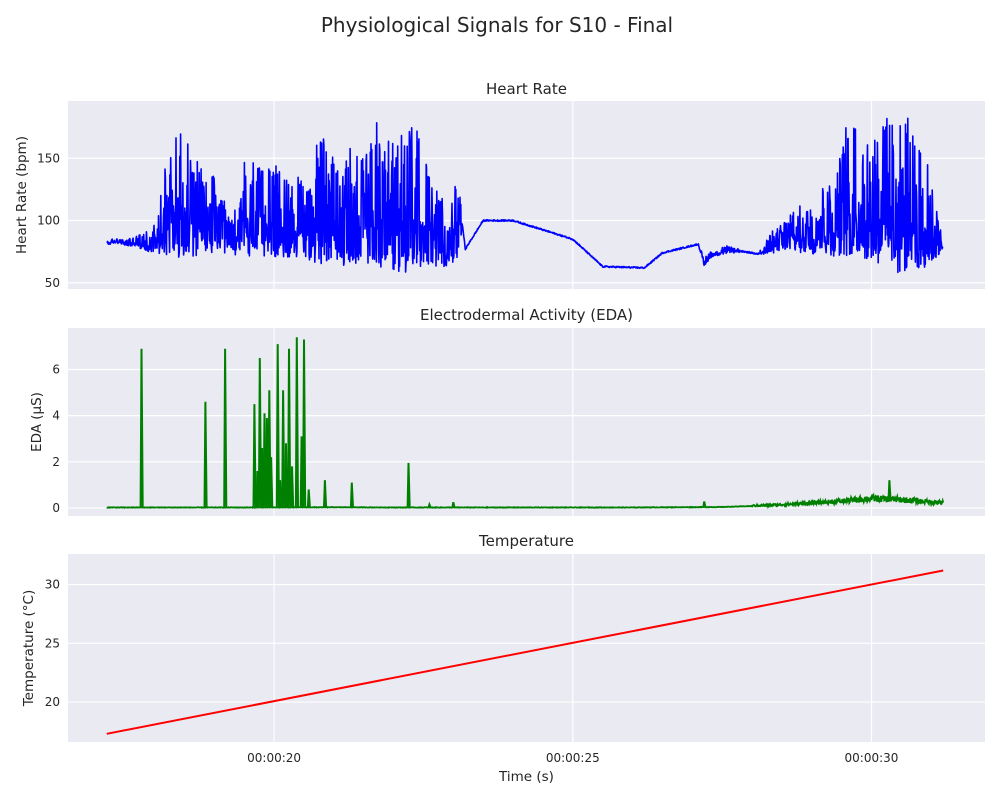 This screenshot has width=1000, height=800. What do you see at coordinates (56, 370) in the screenshot?
I see `eda-y-tick-label: 6` at bounding box center [56, 370].